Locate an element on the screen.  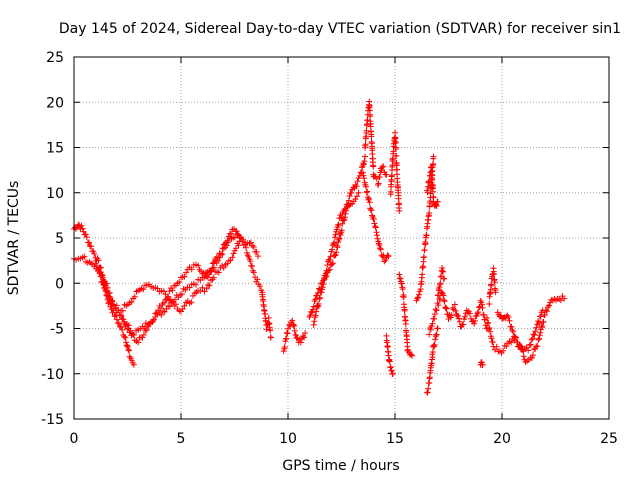
x-tick-label: 20 is located at coordinates (502, 439).